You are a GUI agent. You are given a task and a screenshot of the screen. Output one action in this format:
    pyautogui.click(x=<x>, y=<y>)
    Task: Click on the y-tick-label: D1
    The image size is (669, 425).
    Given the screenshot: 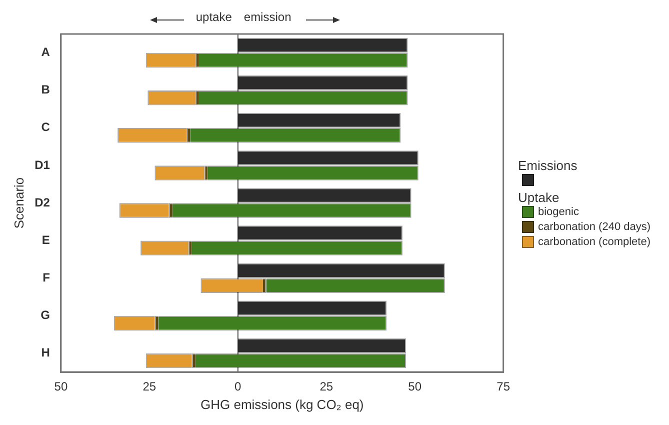 What is the action you would take?
    pyautogui.click(x=42, y=165)
    